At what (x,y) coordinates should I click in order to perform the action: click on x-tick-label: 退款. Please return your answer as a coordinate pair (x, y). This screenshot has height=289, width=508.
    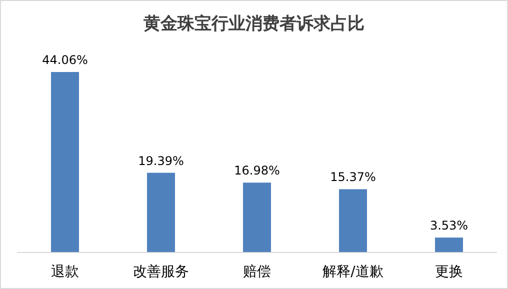
    Looking at the image, I should click on (65, 272).